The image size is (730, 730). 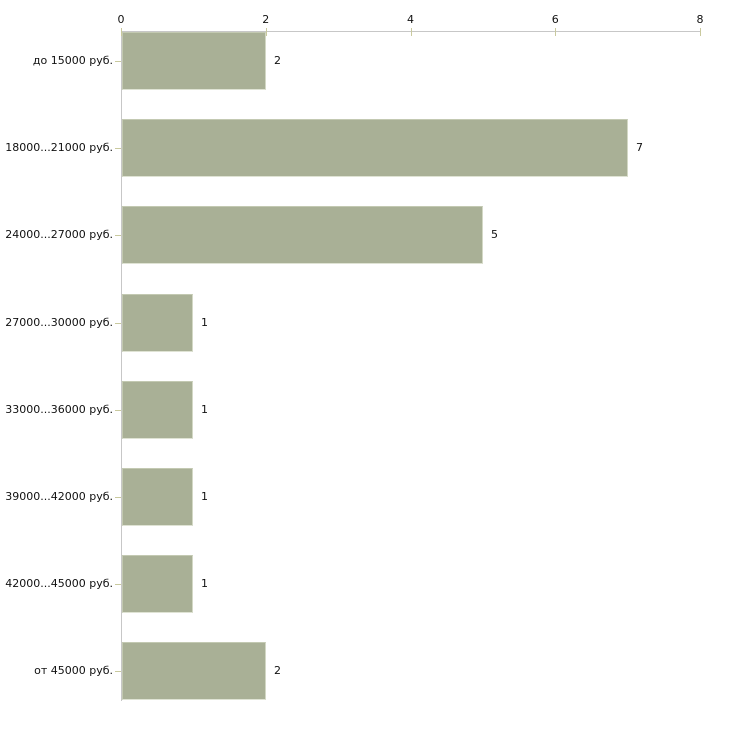 What do you see at coordinates (266, 19) in the screenshot?
I see `x-tick-label: 2` at bounding box center [266, 19].